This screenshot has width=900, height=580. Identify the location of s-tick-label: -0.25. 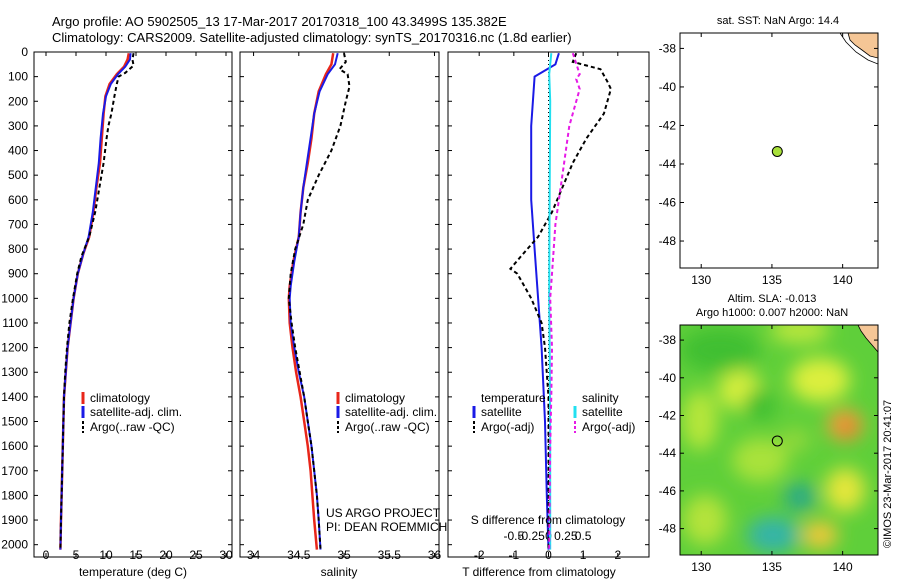
(531, 536).